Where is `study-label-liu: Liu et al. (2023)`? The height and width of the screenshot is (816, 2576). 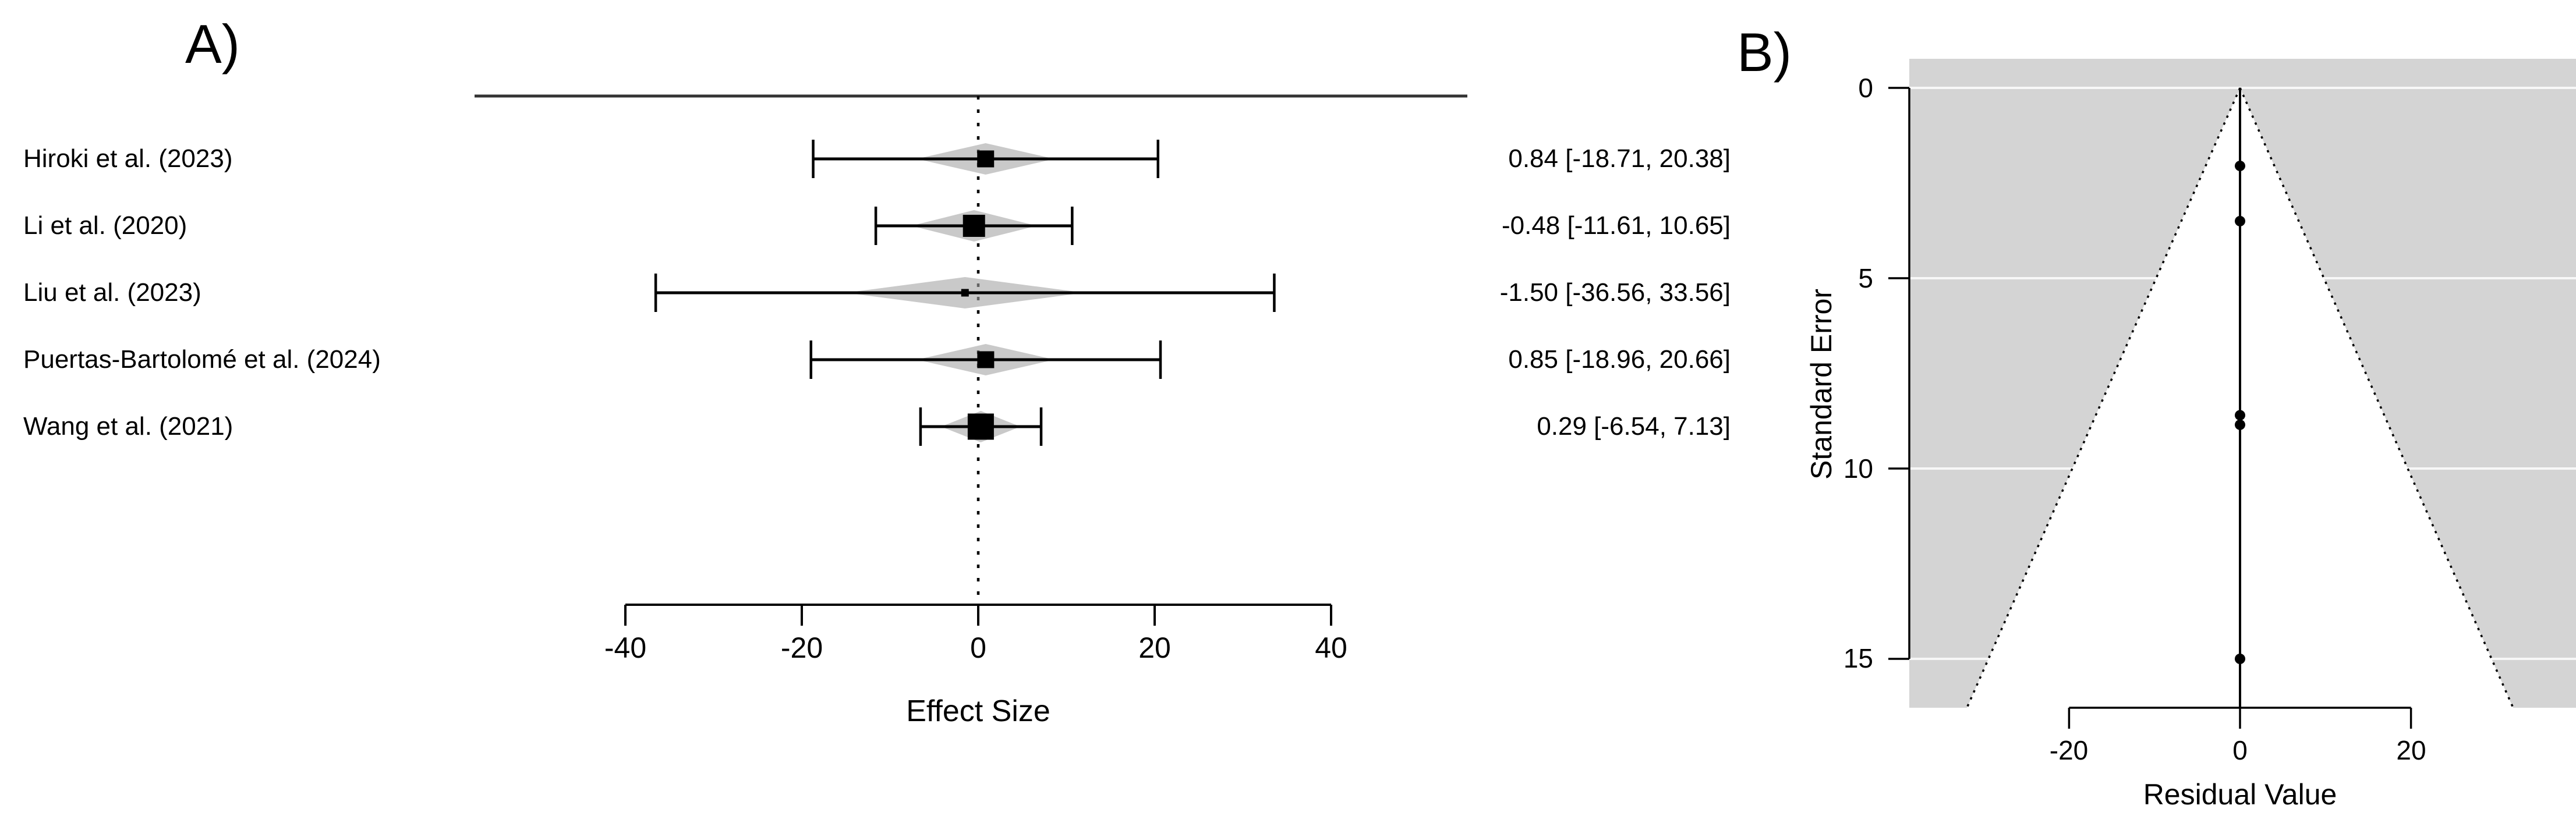 study-label-liu: Liu et al. (2023) is located at coordinates (112, 292).